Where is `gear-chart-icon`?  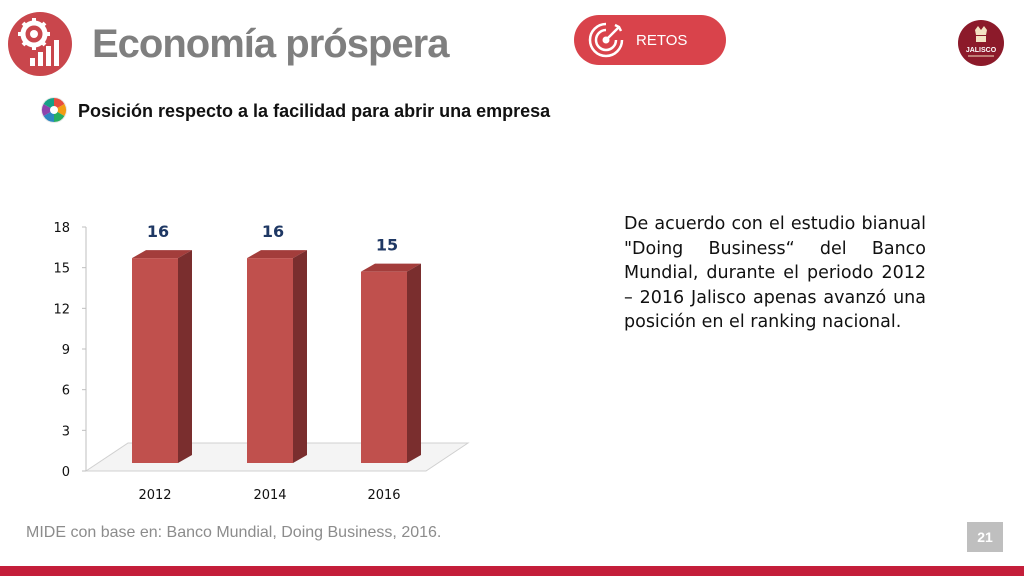 gear-chart-icon is located at coordinates (40, 44).